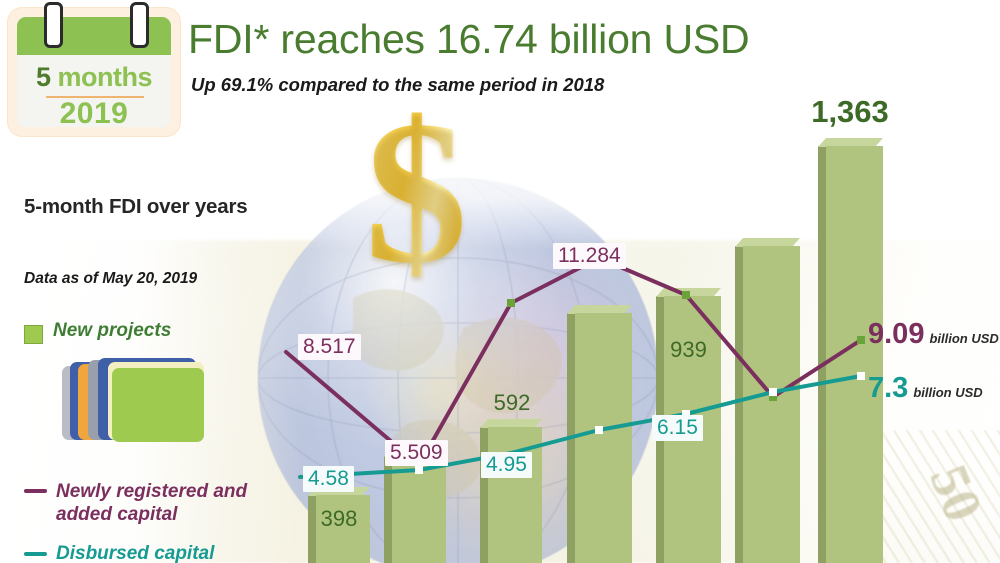  Describe the element at coordinates (416, 453) in the screenshot. I see `point-label-registered-2: 5.509` at that location.